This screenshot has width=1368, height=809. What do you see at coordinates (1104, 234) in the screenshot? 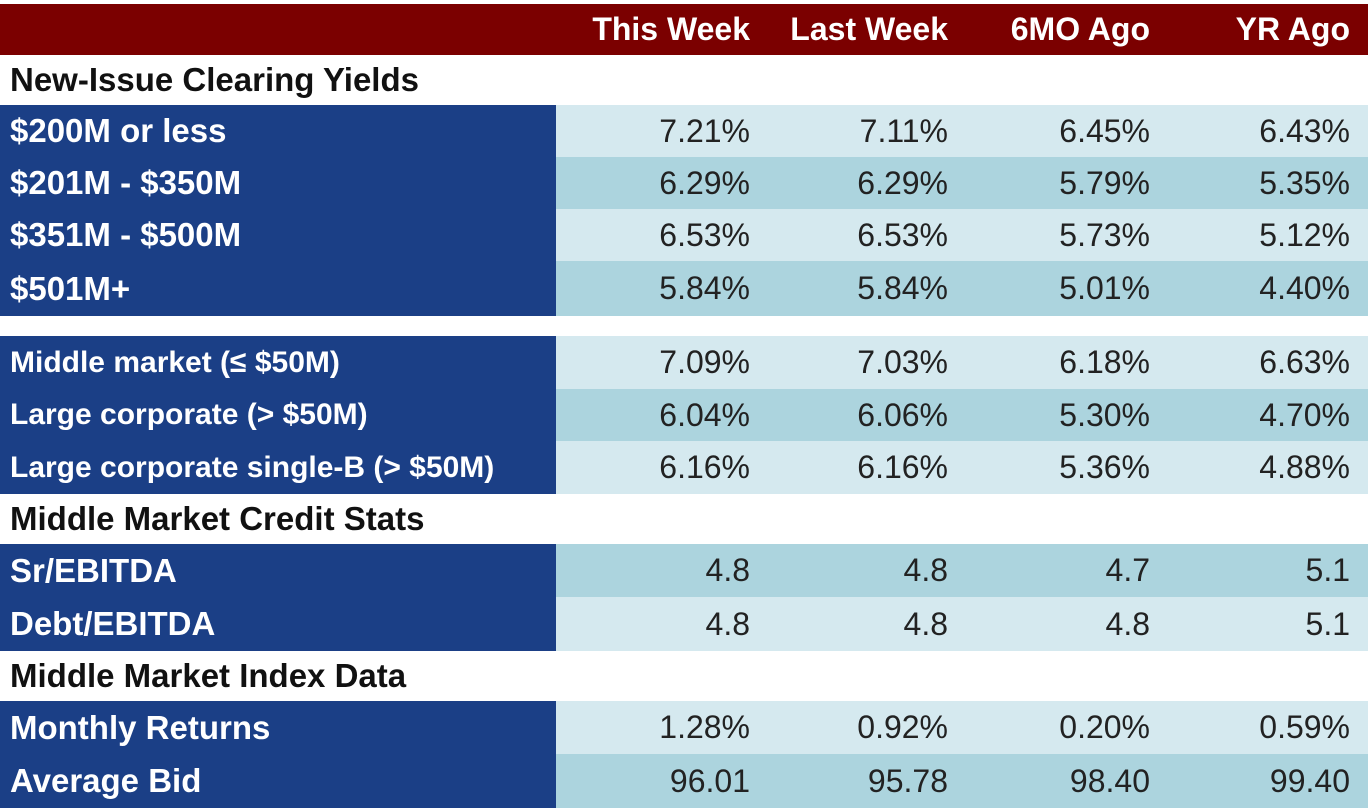
I see `cell-6mo-ago: 5.73%` at bounding box center [1104, 234].